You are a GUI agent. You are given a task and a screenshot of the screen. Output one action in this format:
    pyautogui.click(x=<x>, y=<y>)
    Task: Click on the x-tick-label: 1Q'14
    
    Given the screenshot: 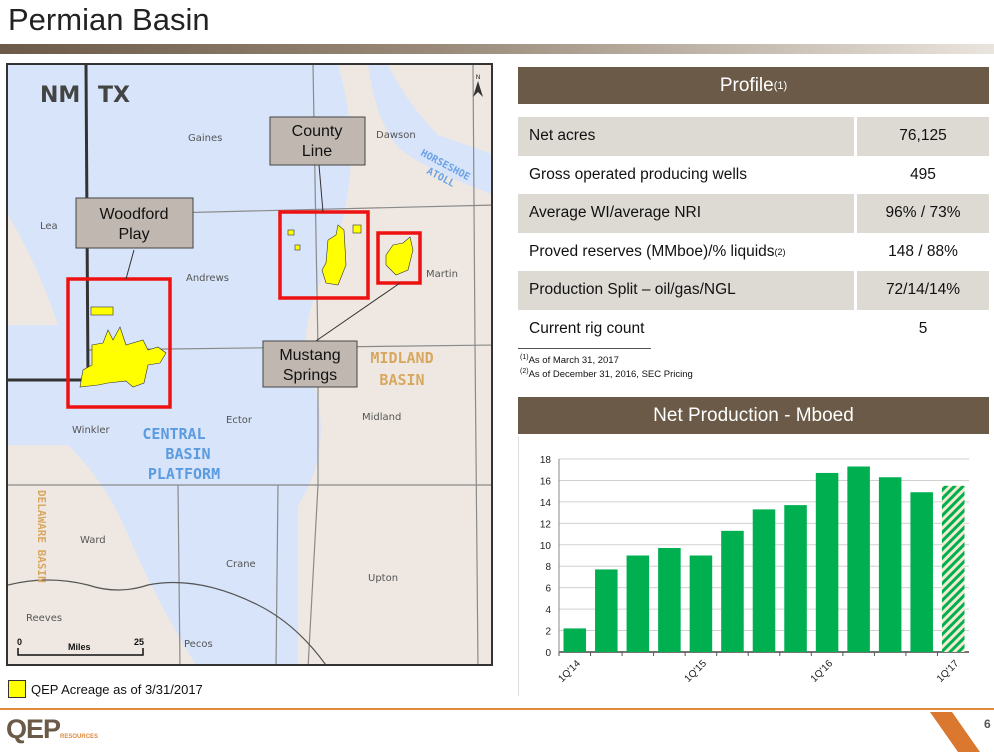 What is the action you would take?
    pyautogui.click(x=569, y=671)
    